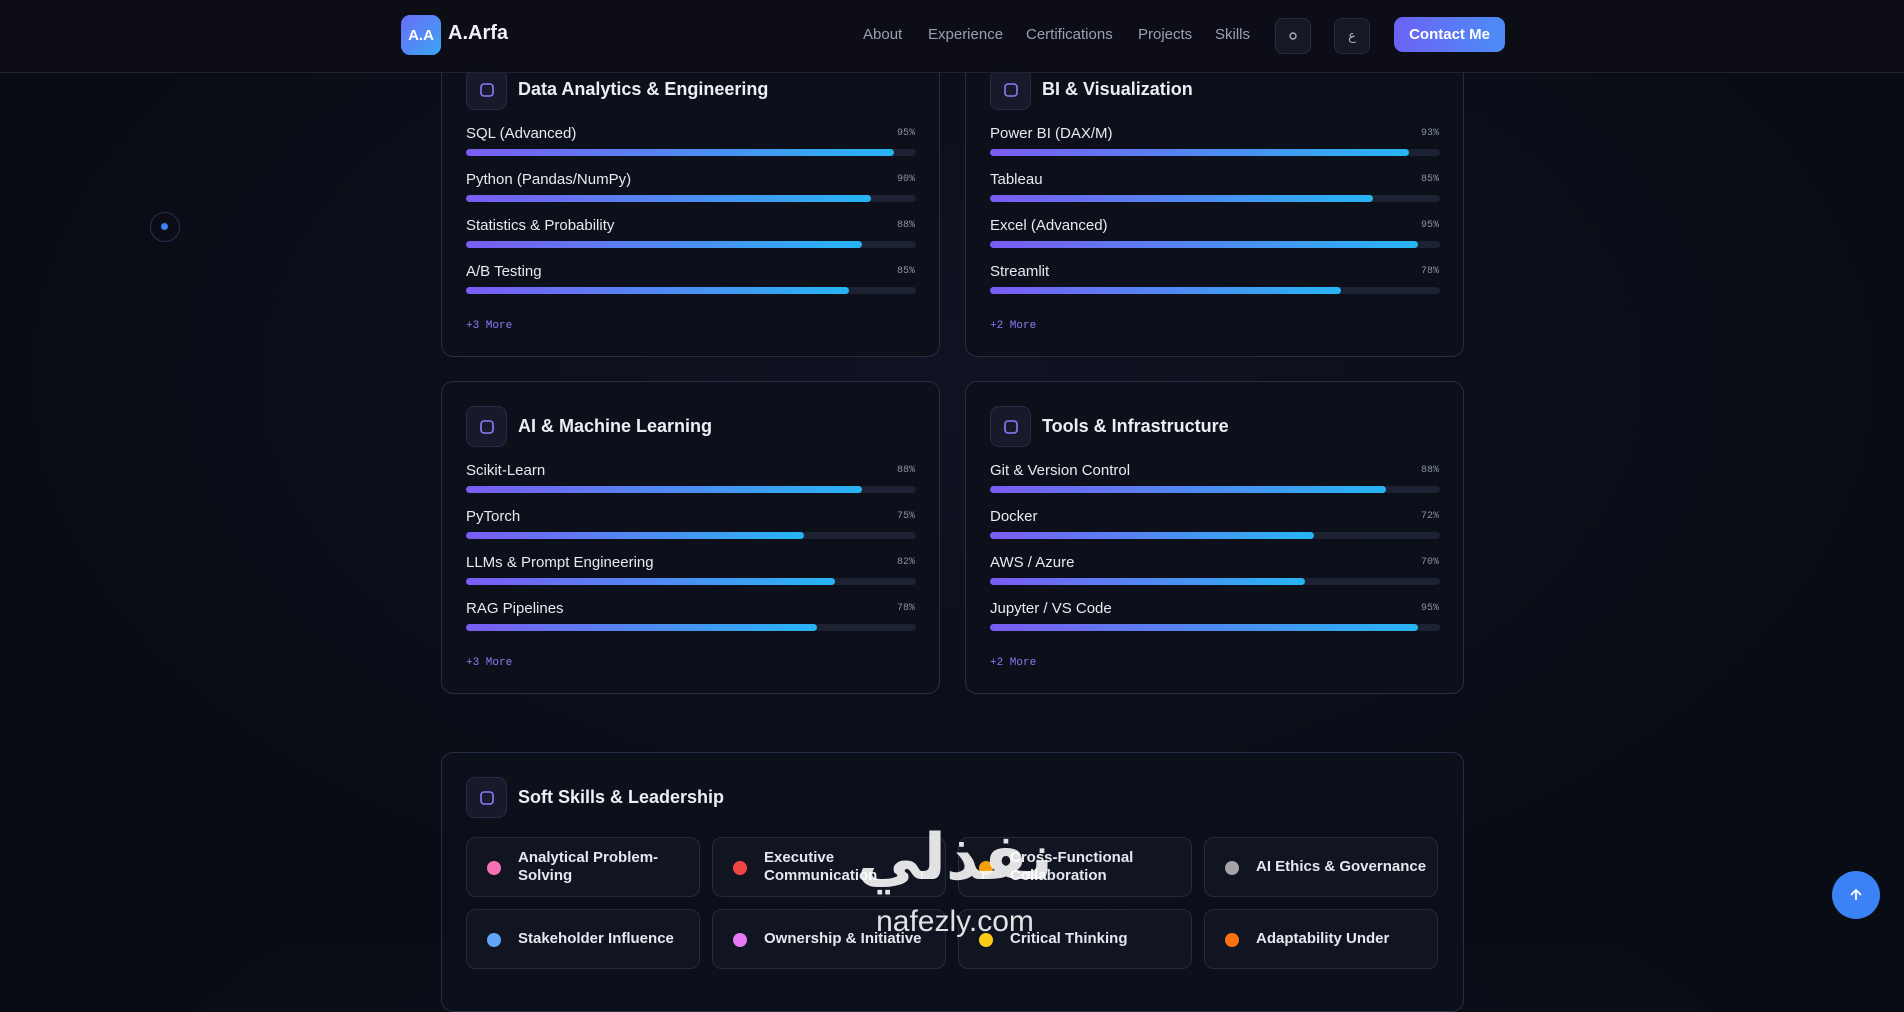  I want to click on skill-name: Python (Pandas/NumPy), so click(549, 179).